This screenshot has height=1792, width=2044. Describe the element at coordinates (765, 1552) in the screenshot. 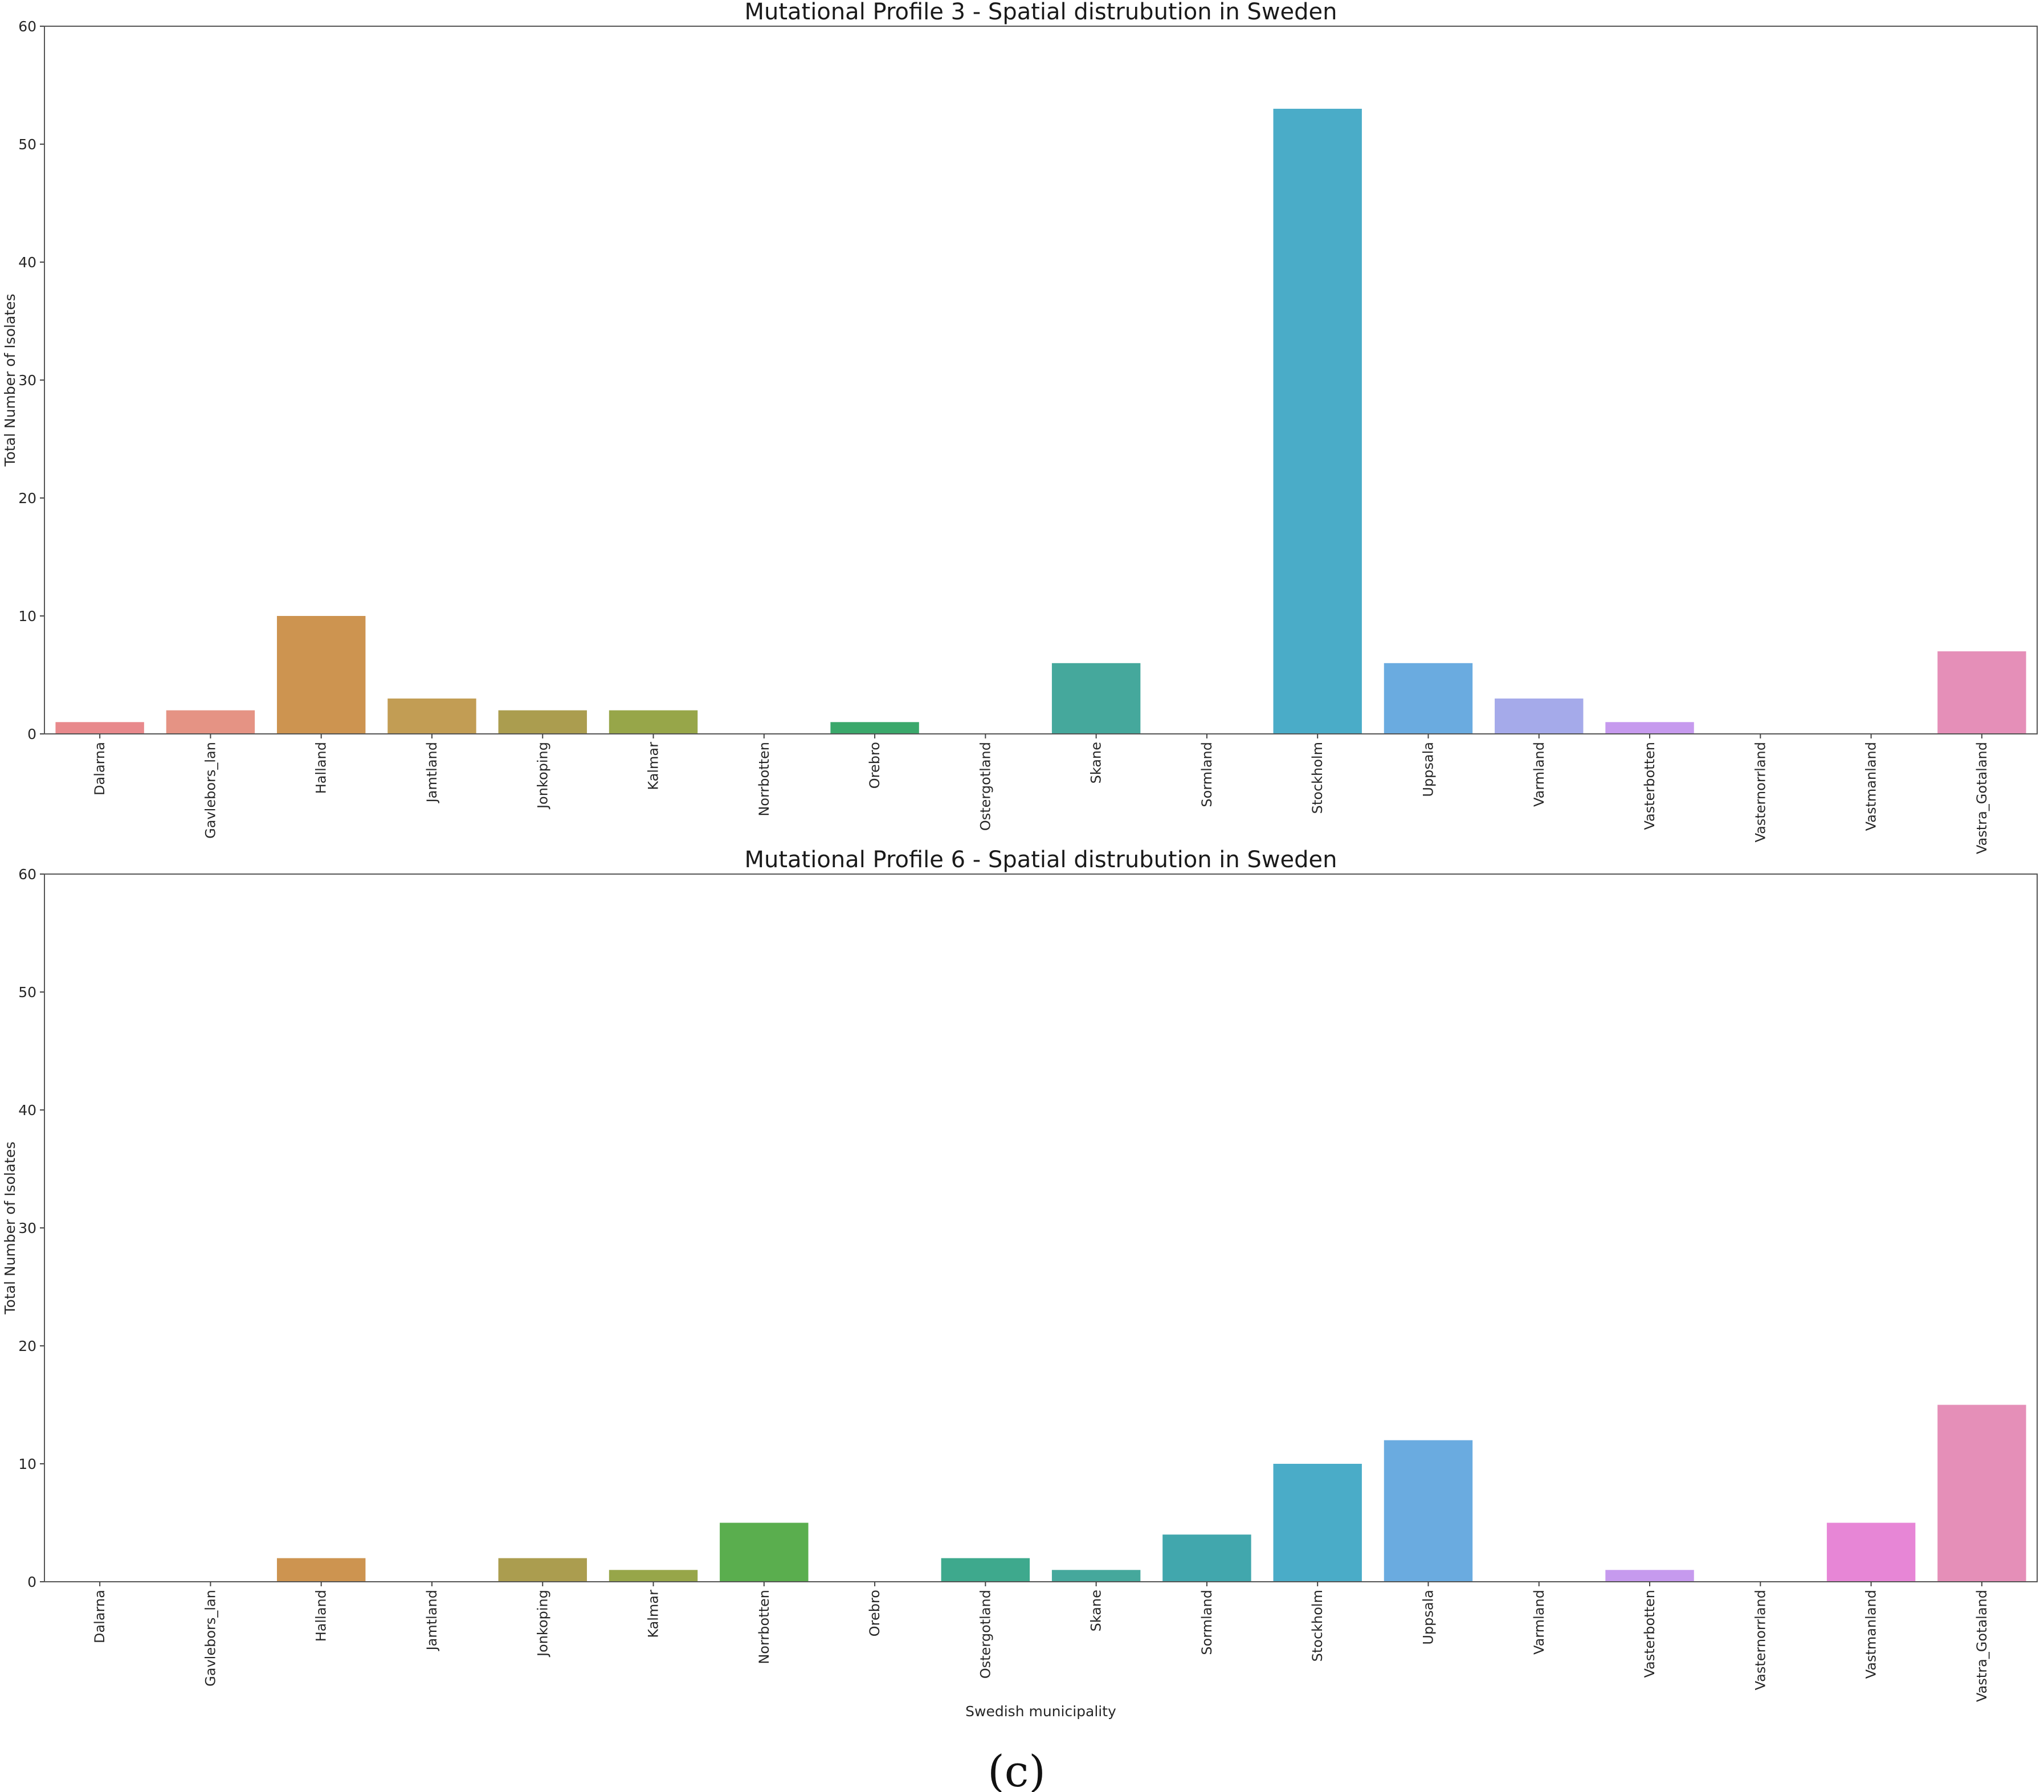

I see `bar-norrbotten` at that location.